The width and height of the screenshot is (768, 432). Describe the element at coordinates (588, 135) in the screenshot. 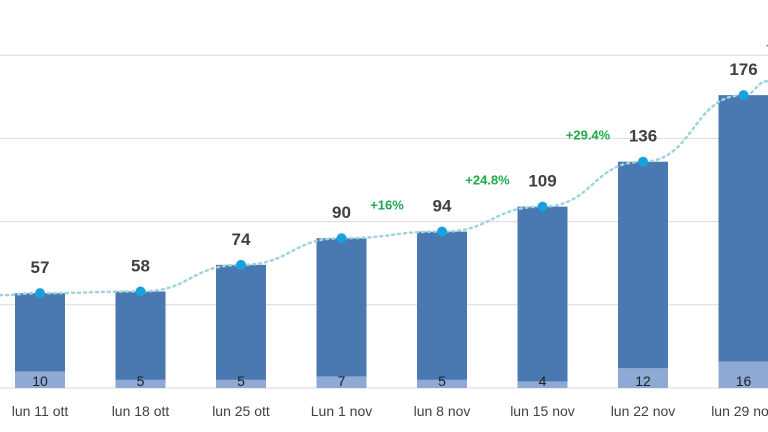

I see `growth-label: +29.4%` at that location.